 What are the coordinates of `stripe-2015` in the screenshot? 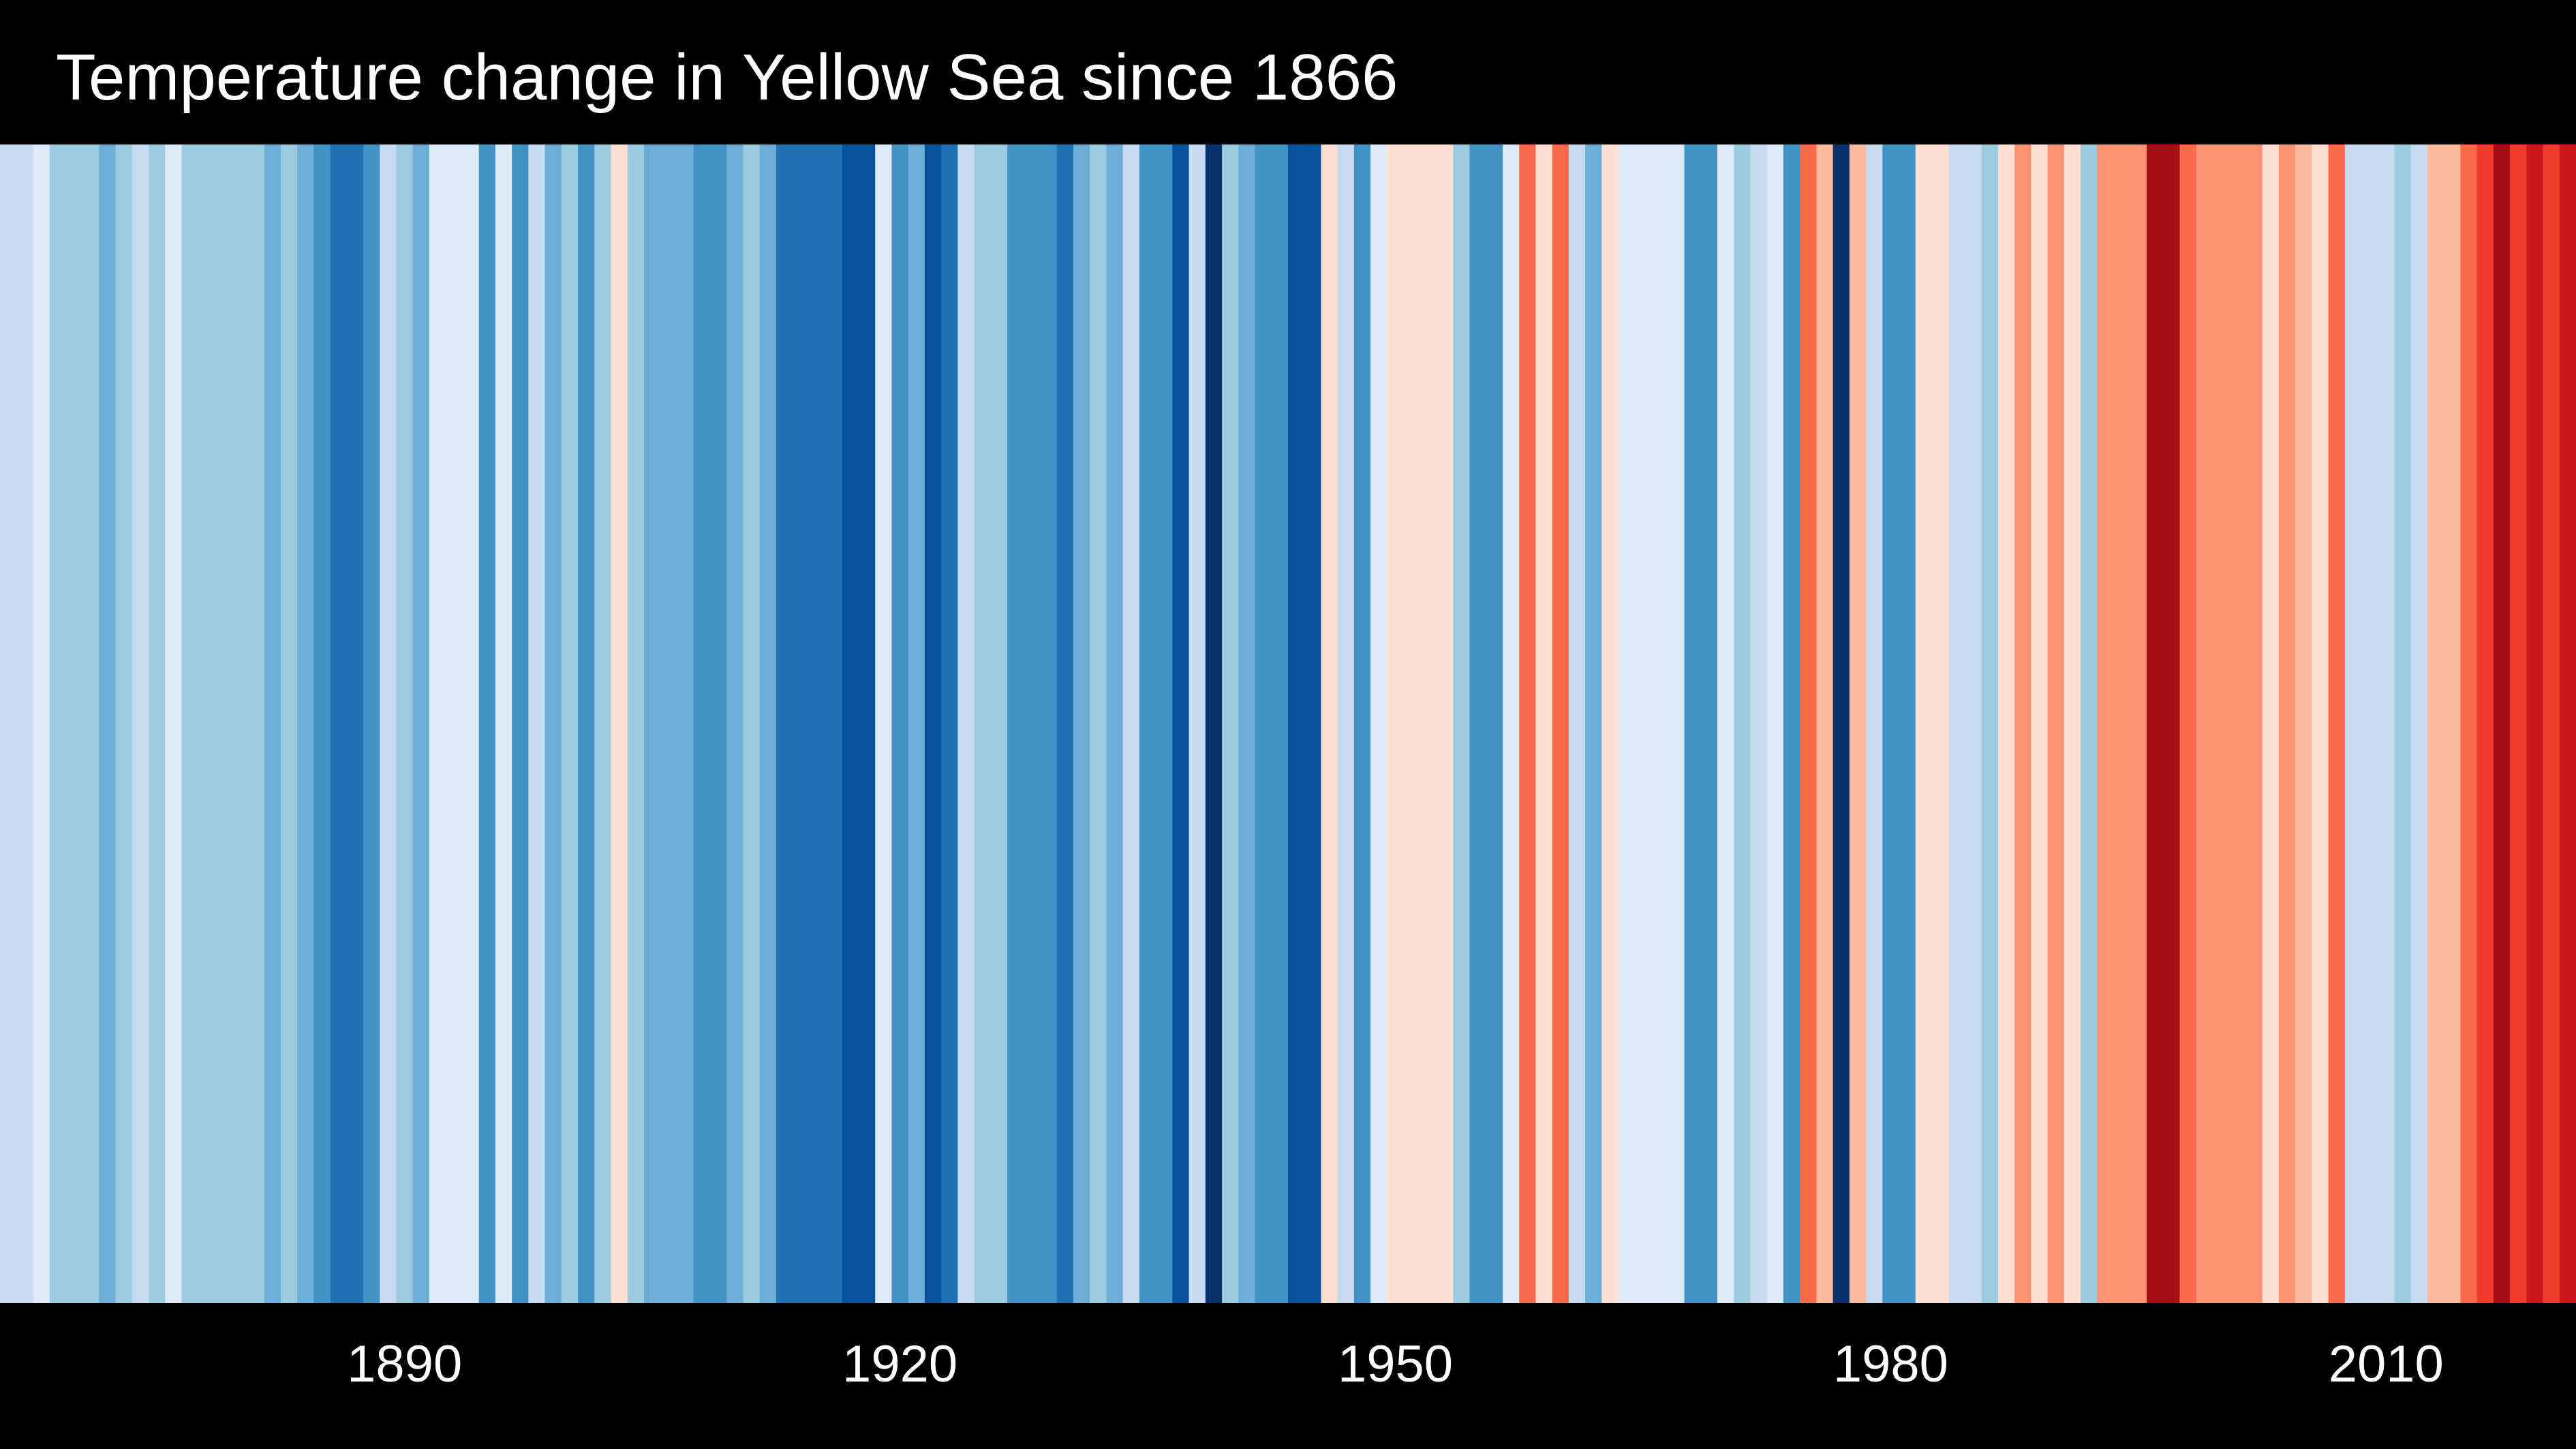 It's located at (2469, 723).